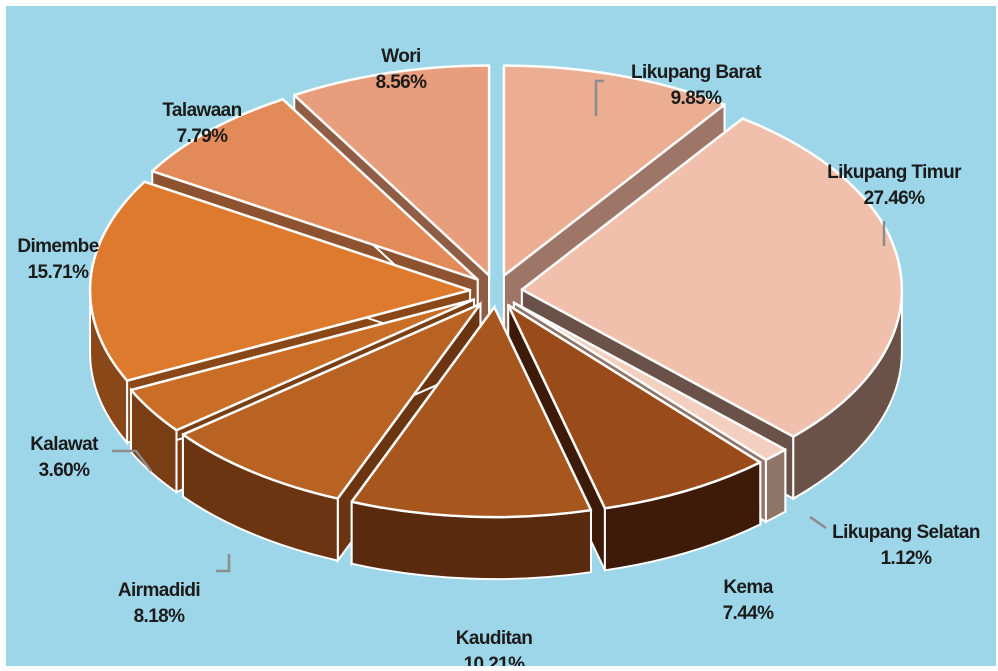  What do you see at coordinates (402, 82) in the screenshot?
I see `slice-percent-label: 8.56%` at bounding box center [402, 82].